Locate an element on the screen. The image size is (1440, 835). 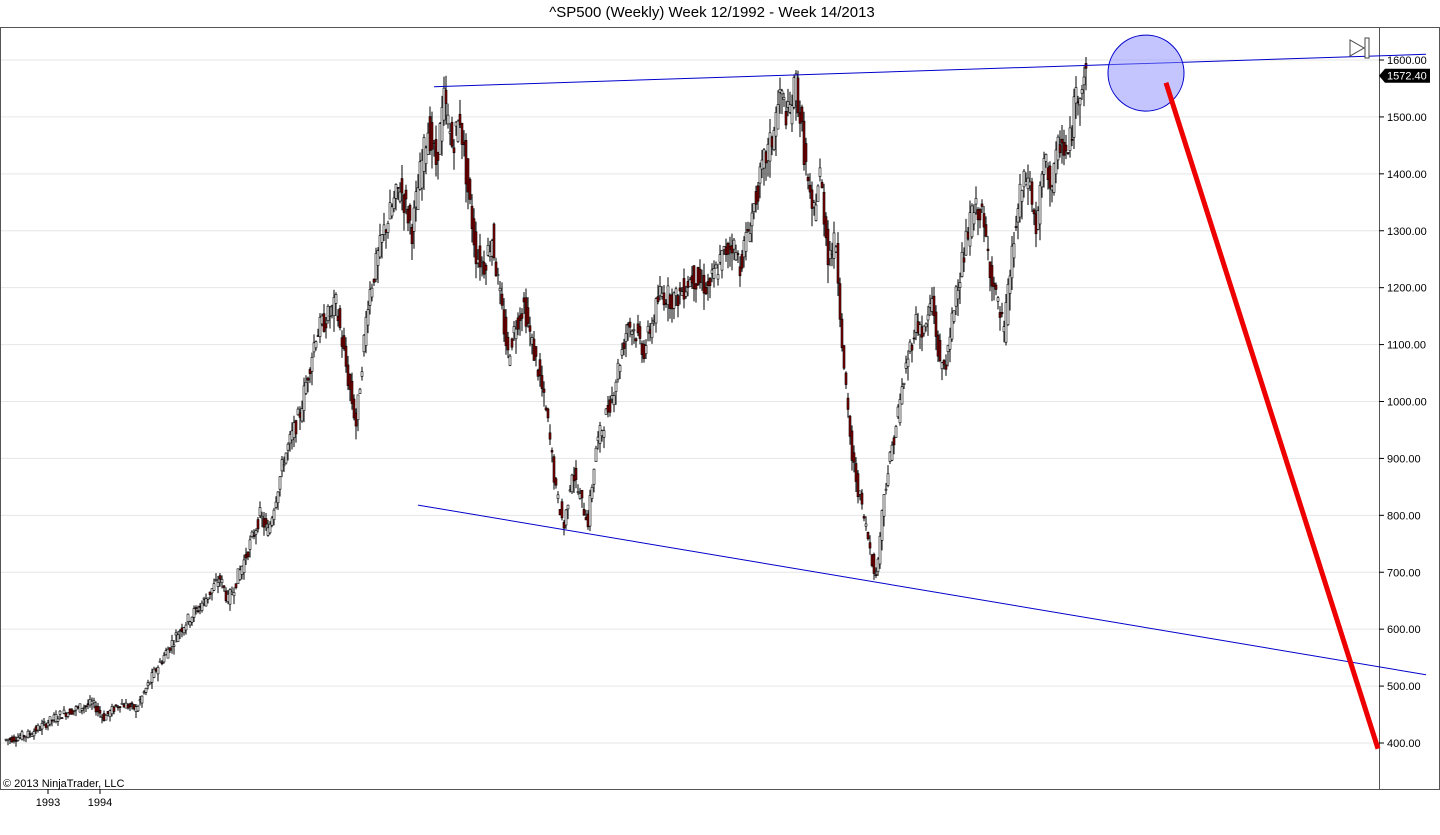
y-tick-label: 500.00 is located at coordinates (1404, 687).